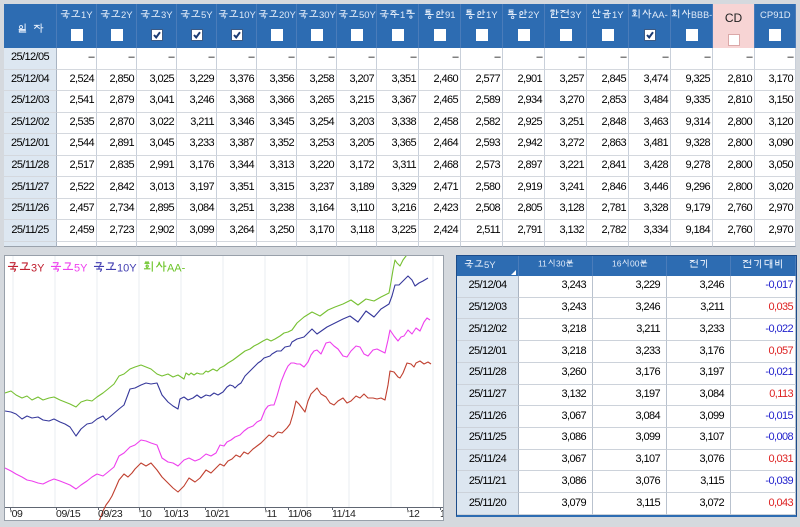  What do you see at coordinates (145, 514) in the screenshot?
I see `svg-text: '10` at bounding box center [145, 514].